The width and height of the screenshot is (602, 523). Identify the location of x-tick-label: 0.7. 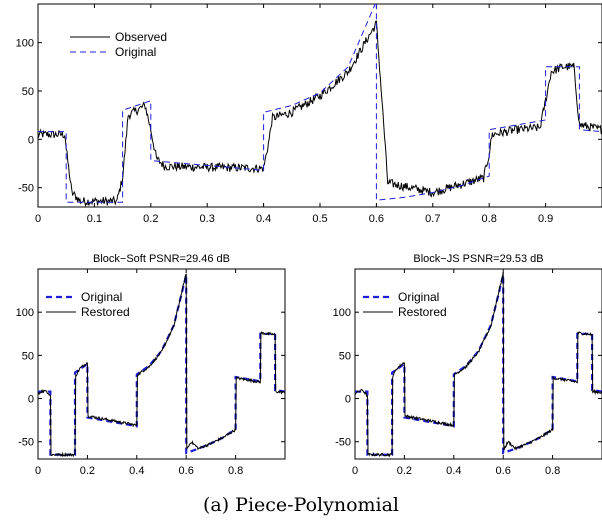
(432, 219).